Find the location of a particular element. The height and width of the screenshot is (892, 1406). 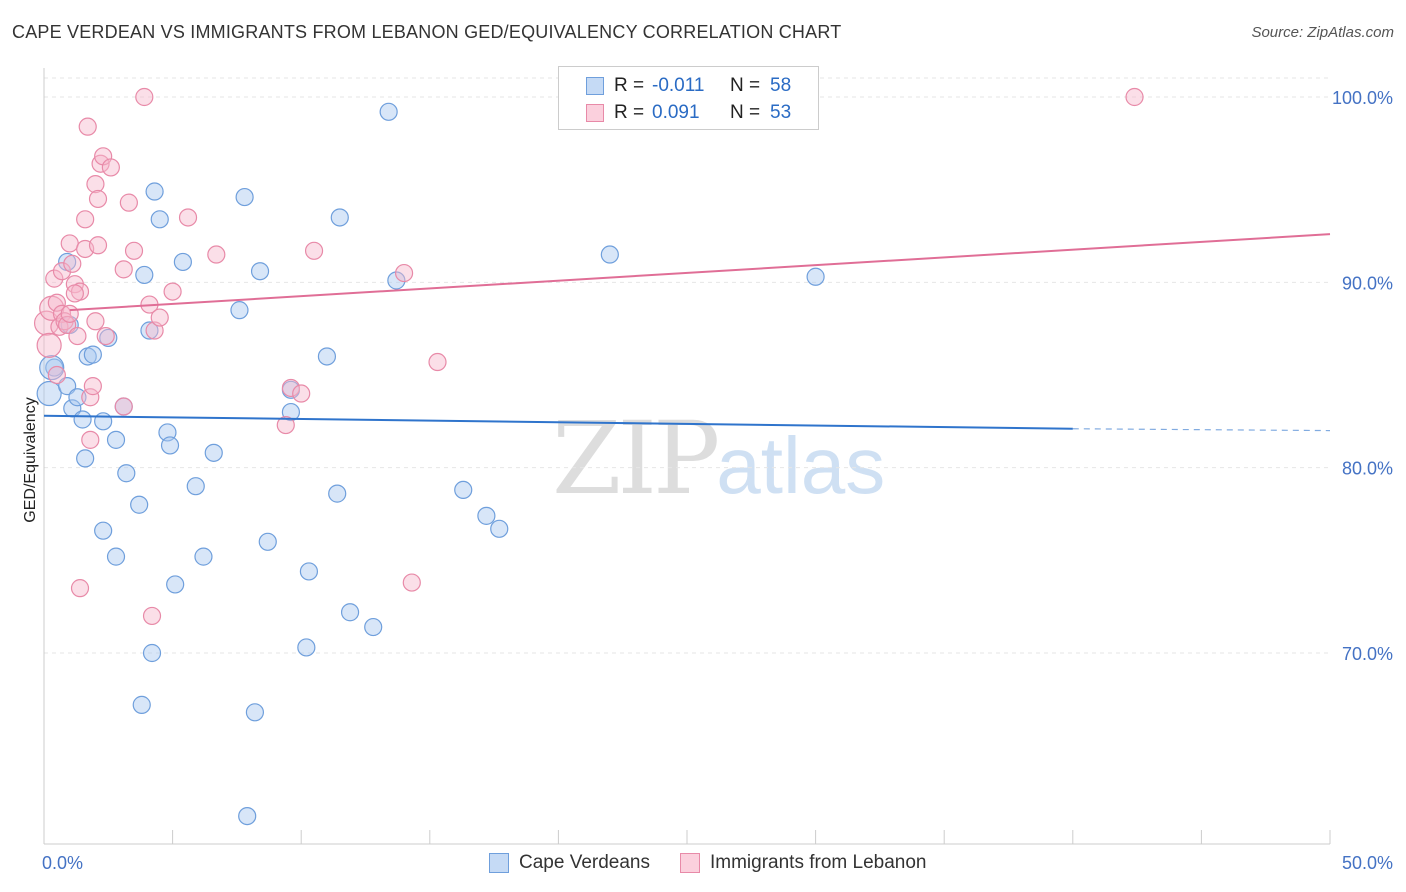

y-tick-label: 70.0% is located at coordinates (1367, 654).